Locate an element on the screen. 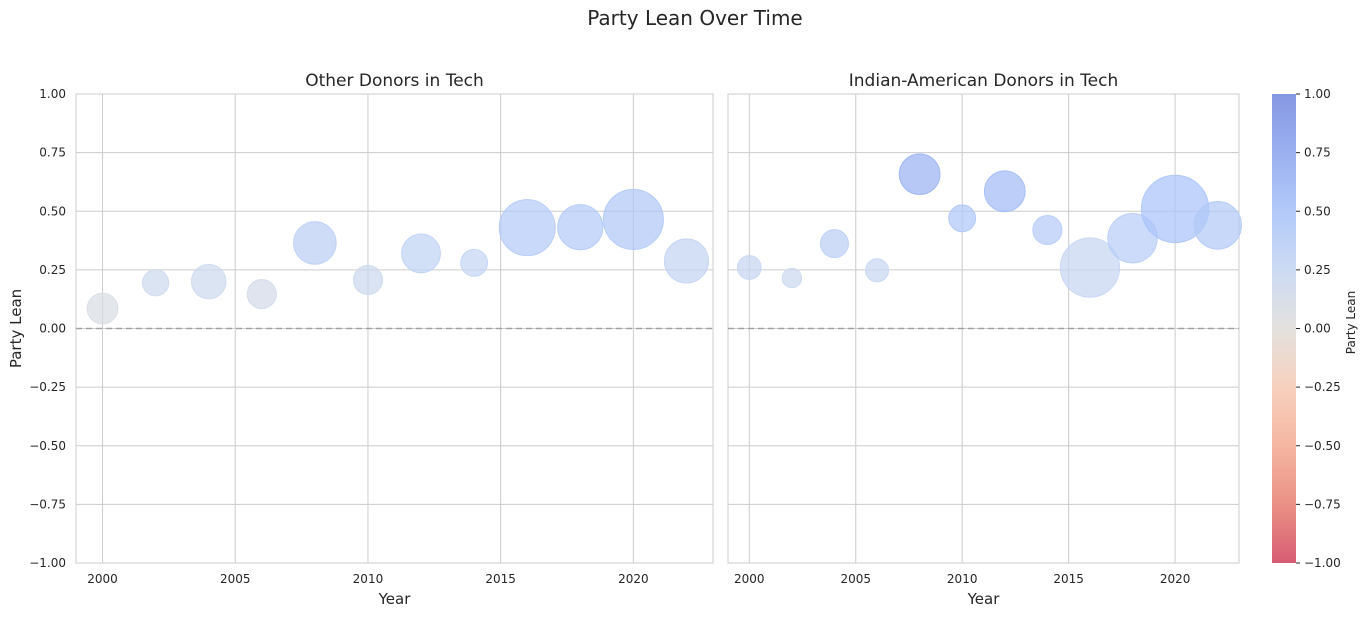  colorbar-label: Party Lean is located at coordinates (1351, 322).